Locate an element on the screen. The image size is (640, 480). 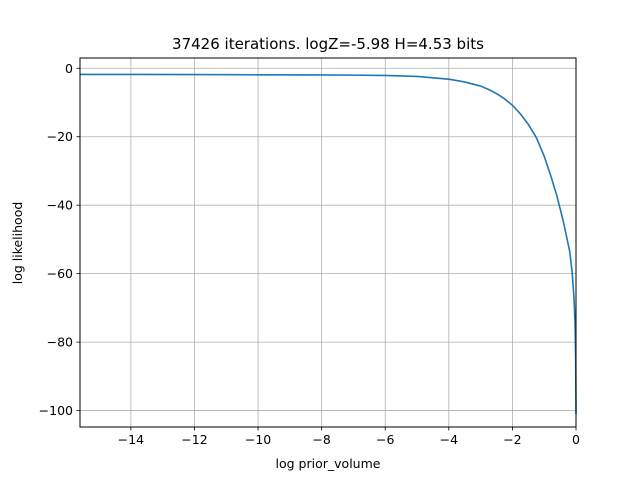
x-tick-label: −8 is located at coordinates (321, 439).